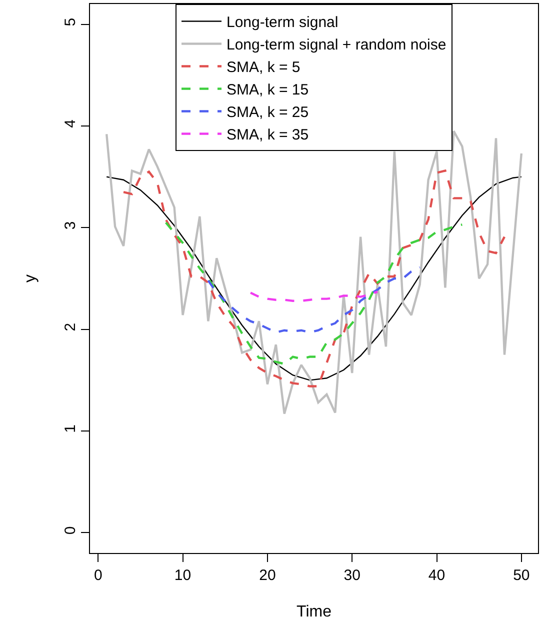 The width and height of the screenshot is (542, 642). I want to click on x-tick-label: 50, so click(521, 575).